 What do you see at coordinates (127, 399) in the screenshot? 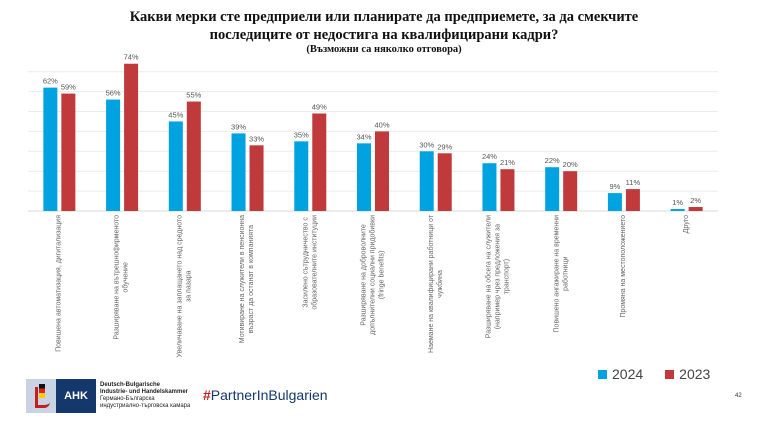
I see `ahk-name-line: Германо-Българска` at bounding box center [127, 399].